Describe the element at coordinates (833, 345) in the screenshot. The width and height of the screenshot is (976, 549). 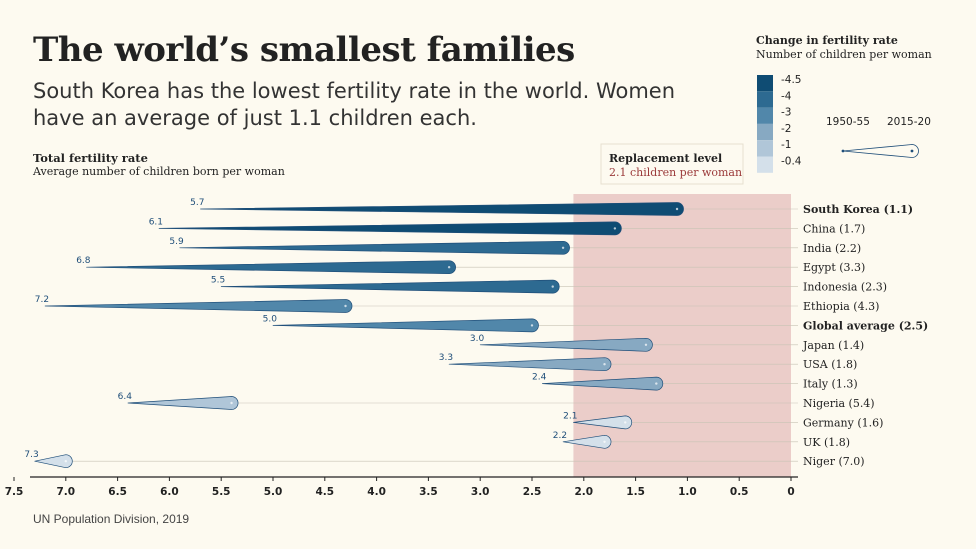
I see `country-label: Japan (1.4)` at that location.